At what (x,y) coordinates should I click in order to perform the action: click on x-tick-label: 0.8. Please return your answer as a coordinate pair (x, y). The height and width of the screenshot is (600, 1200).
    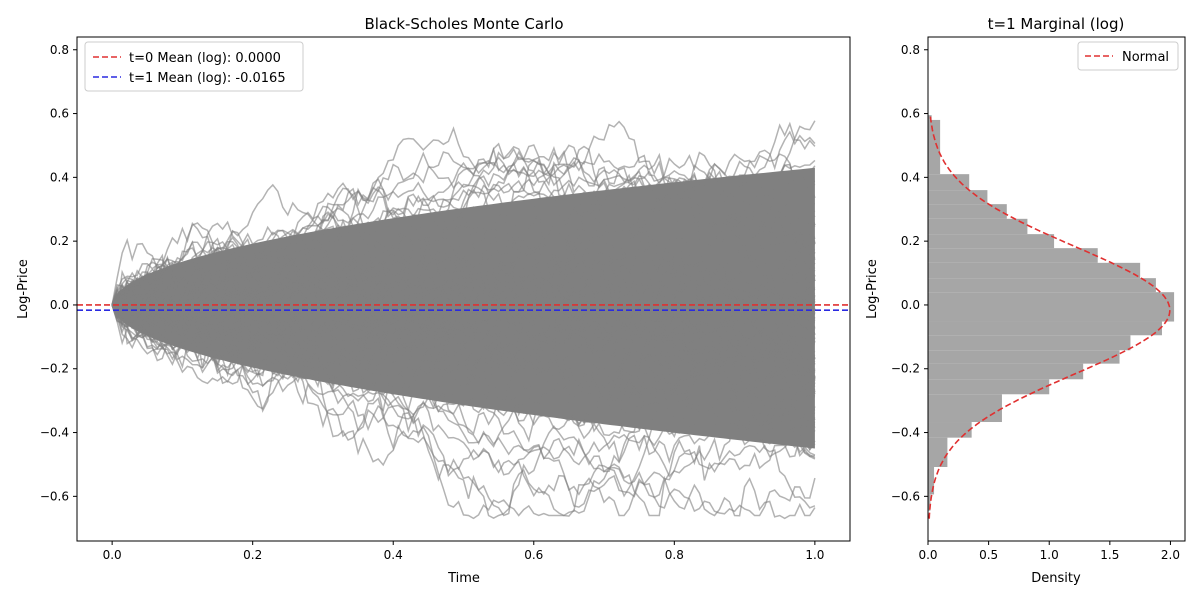
    Looking at the image, I should click on (674, 555).